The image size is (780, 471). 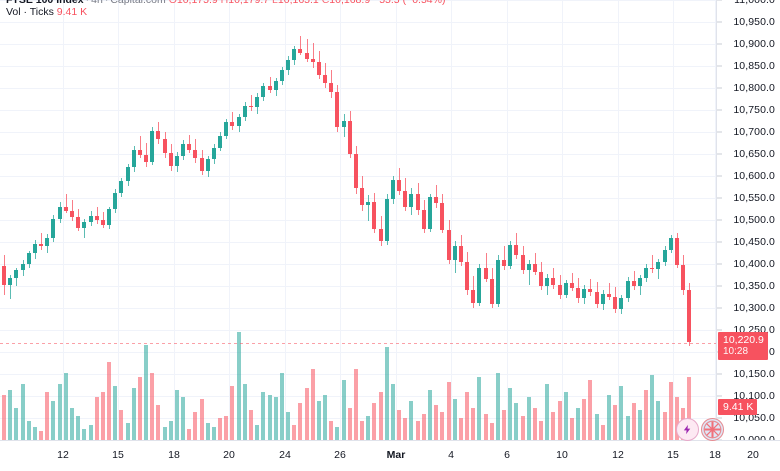 What do you see at coordinates (754, 22) in the screenshot?
I see `price-axis-label: 10,950.0` at bounding box center [754, 22].